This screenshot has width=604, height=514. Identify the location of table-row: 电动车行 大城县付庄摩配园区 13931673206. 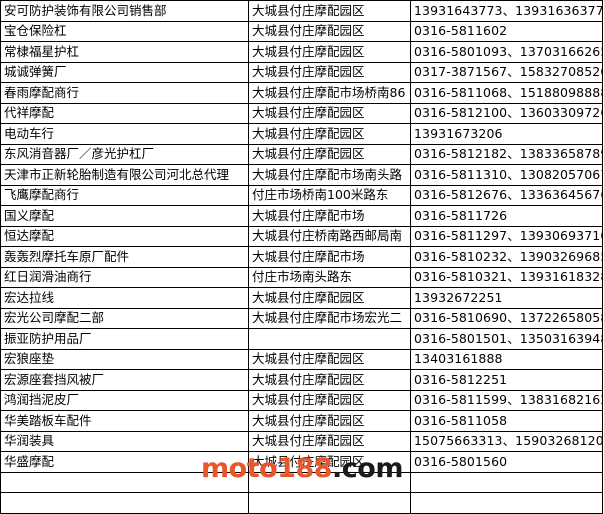
(301, 134).